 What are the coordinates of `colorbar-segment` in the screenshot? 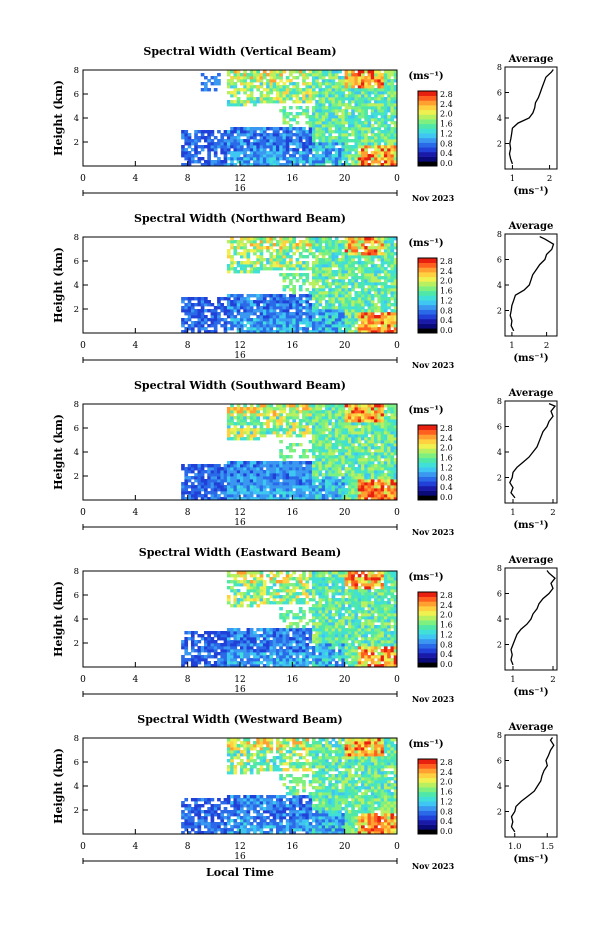 It's located at (427, 446).